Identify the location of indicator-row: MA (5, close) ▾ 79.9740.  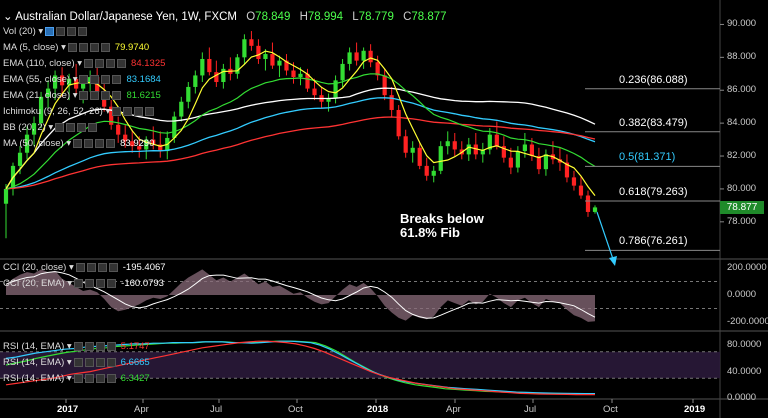
(76, 48).